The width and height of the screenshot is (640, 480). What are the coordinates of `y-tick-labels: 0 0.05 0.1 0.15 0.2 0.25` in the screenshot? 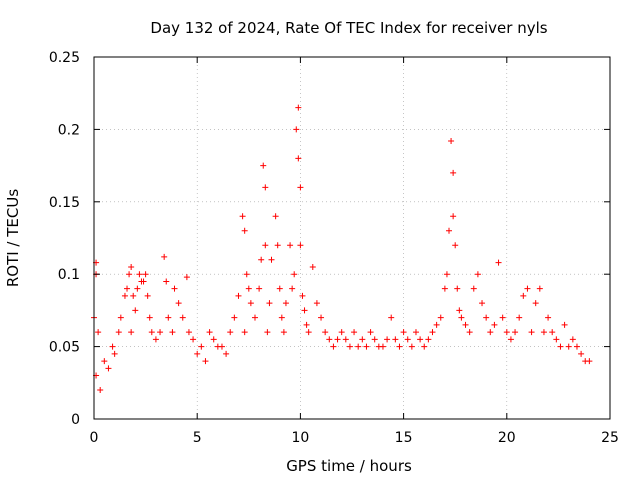 It's located at (64, 239).